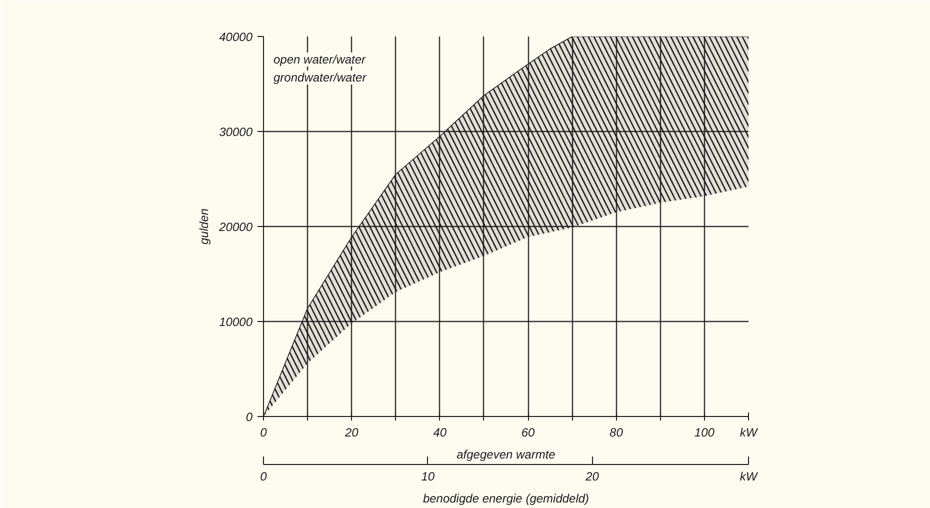 This screenshot has height=508, width=930. What do you see at coordinates (749, 477) in the screenshot?
I see `x2-tick-label: kW` at bounding box center [749, 477].